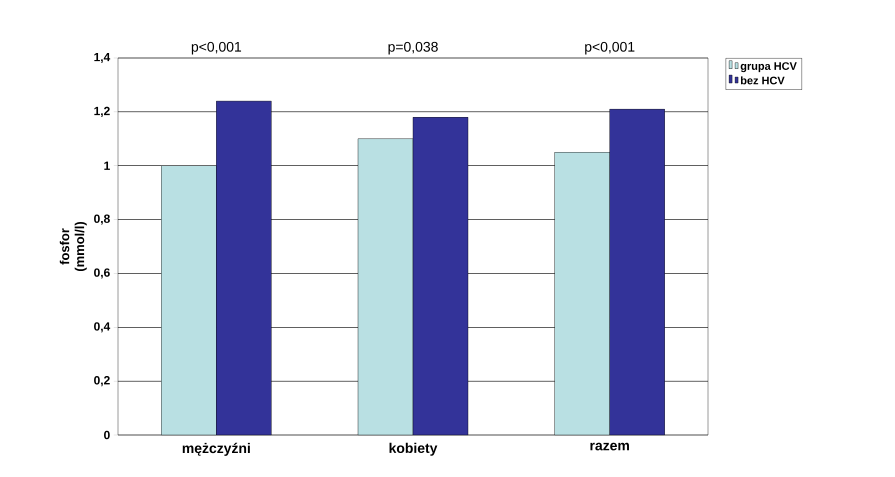 The image size is (895, 477). Describe the element at coordinates (102, 327) in the screenshot. I see `y-tick-label: 0,4` at that location.